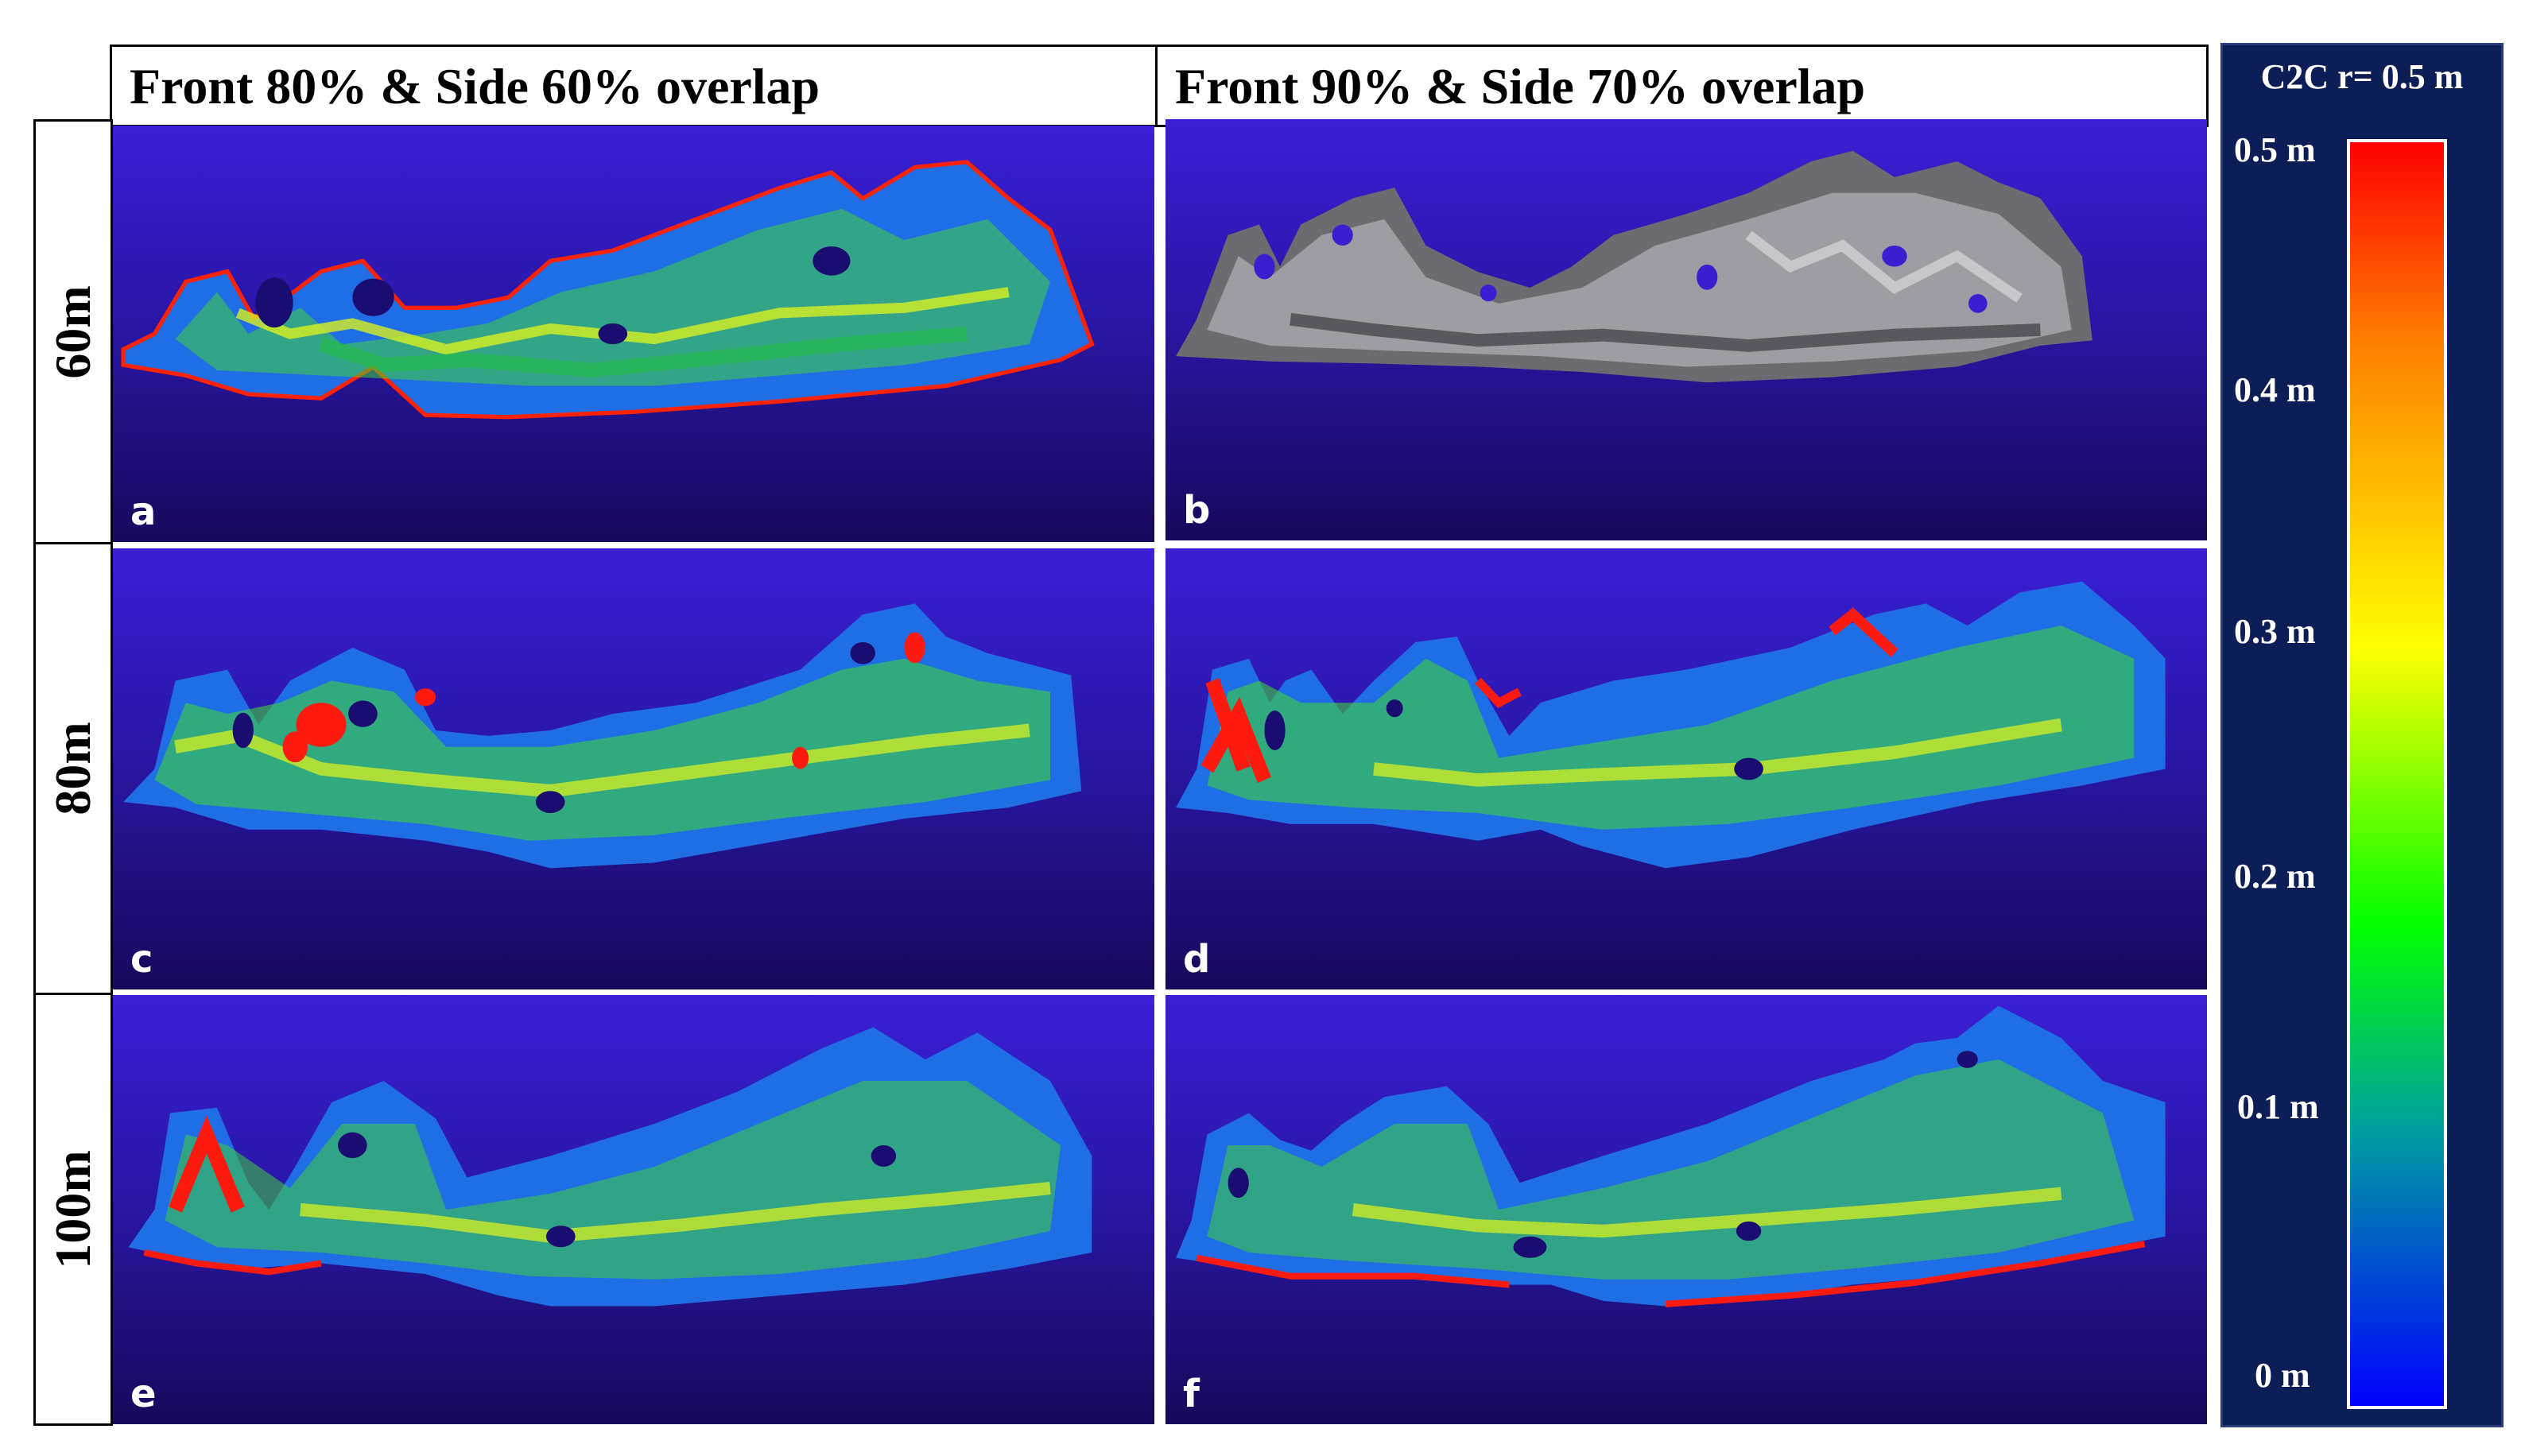 This screenshot has width=2521, height=1456. I want to click on panel-e: e, so click(634, 1209).